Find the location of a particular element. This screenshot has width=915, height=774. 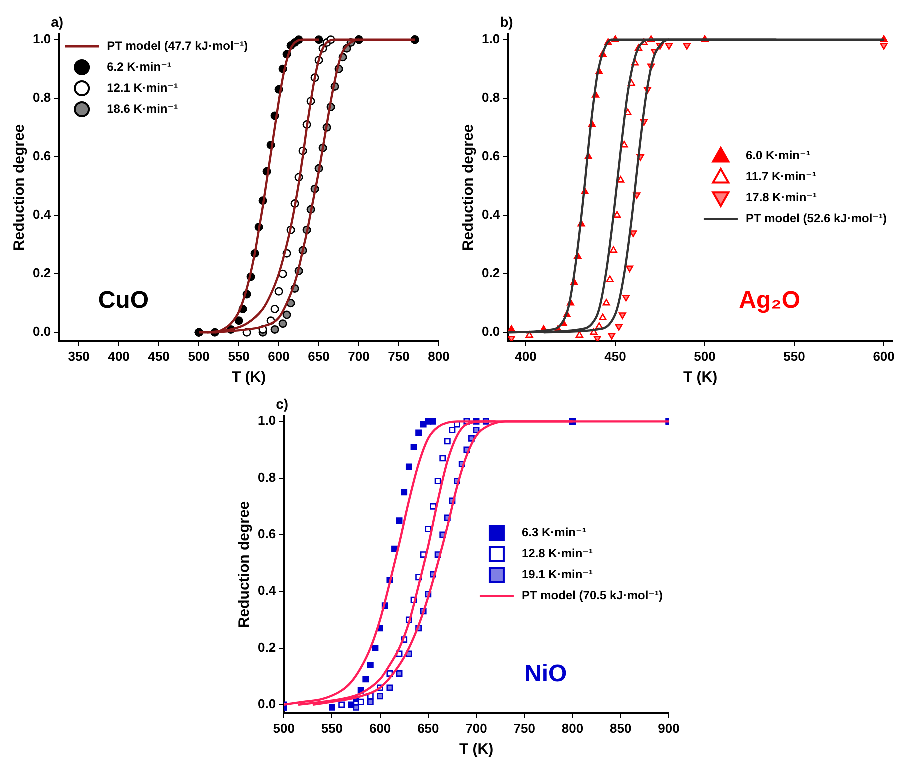

legend-label: 12.8 K·min⁻¹ is located at coordinates (556, 553).